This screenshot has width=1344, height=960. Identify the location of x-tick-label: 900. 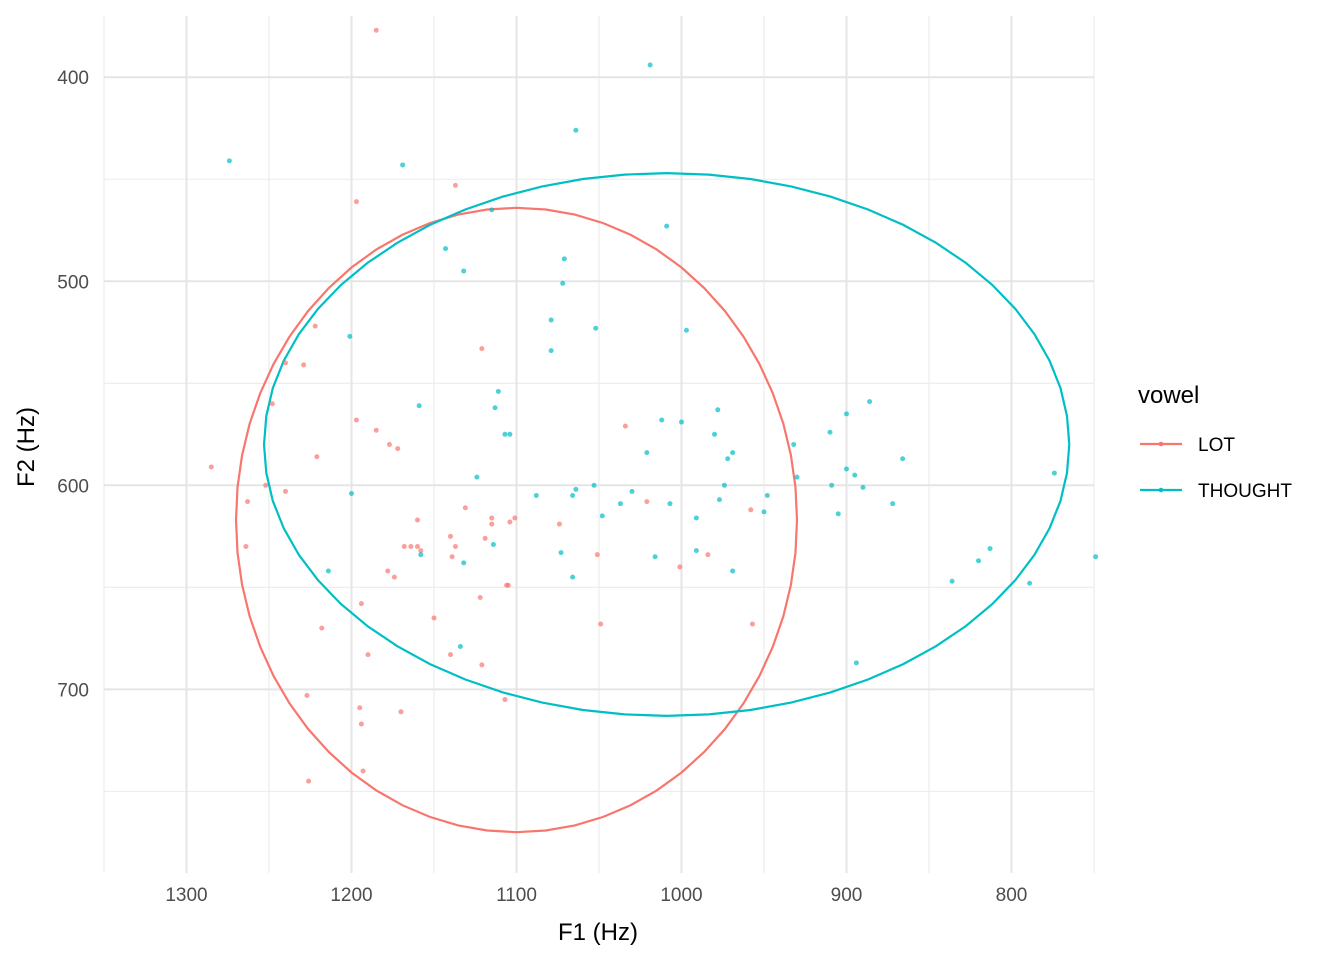
(847, 895).